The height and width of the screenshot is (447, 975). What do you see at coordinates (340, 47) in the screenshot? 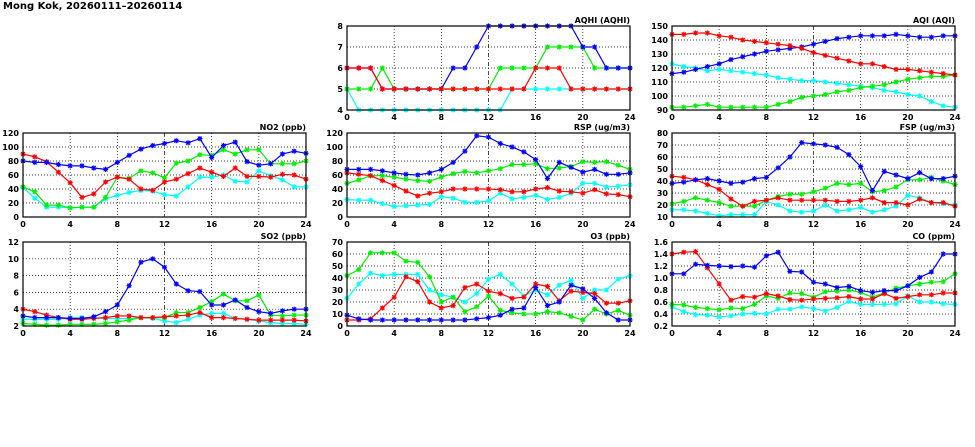
I see `y-tick-label: 7` at bounding box center [340, 47].